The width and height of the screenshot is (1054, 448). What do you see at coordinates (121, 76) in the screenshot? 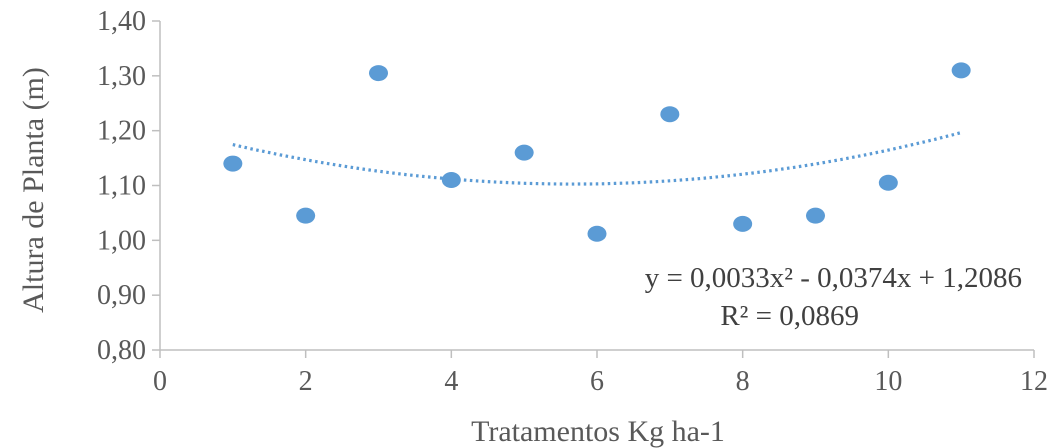
I see `y-tick-label: 1,30` at bounding box center [121, 76].